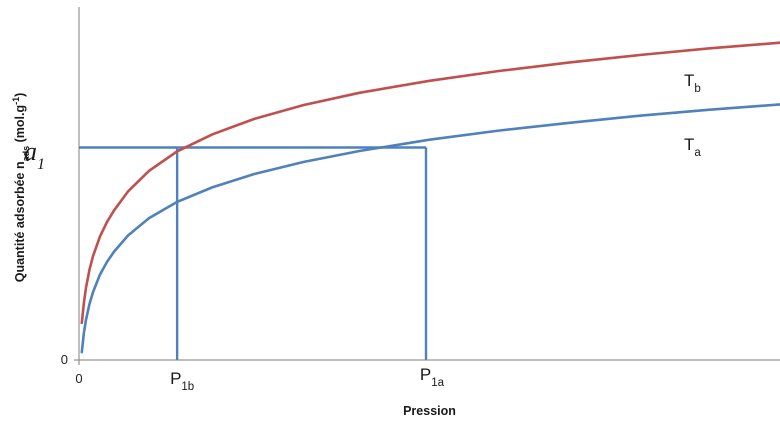 The height and width of the screenshot is (421, 780). I want to click on y-axis-title-units-close: ), so click(20, 95).